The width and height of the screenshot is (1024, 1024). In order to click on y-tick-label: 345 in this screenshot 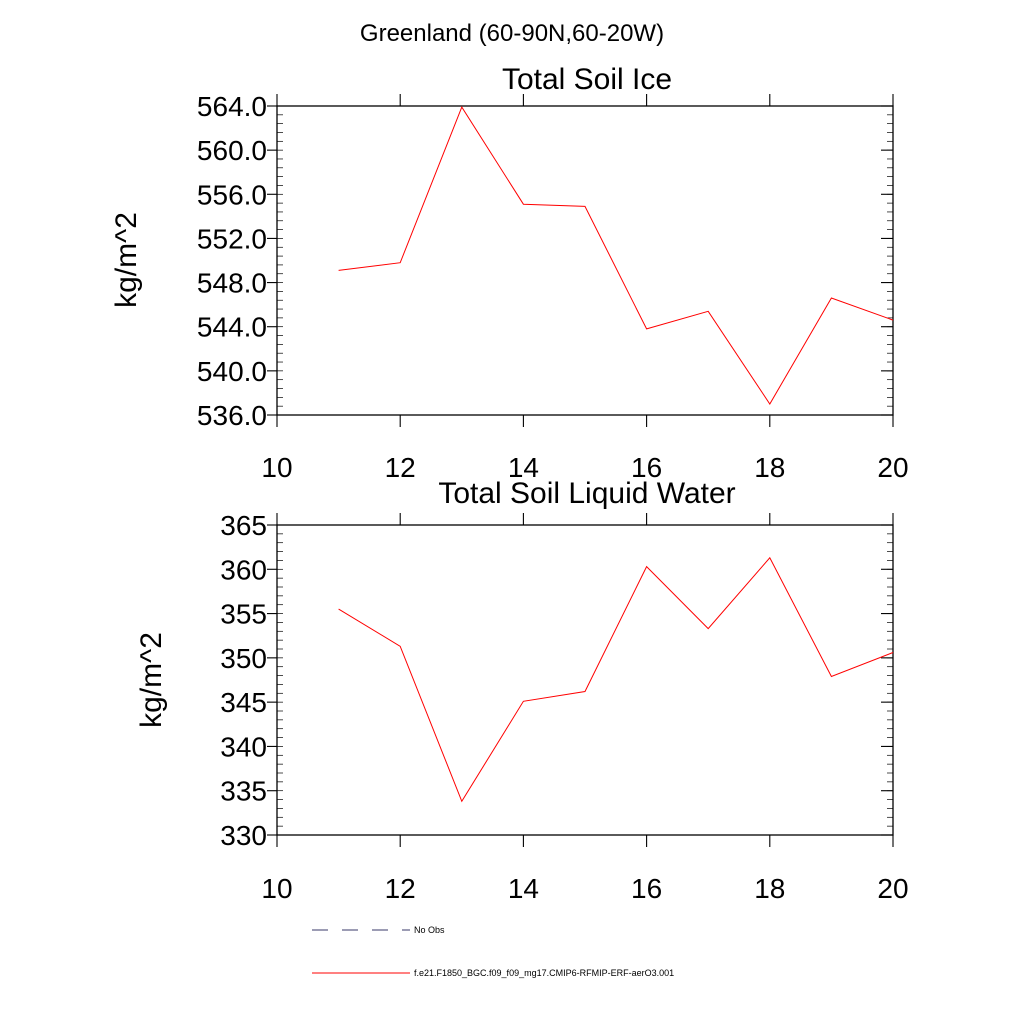, I will do `click(243, 702)`.